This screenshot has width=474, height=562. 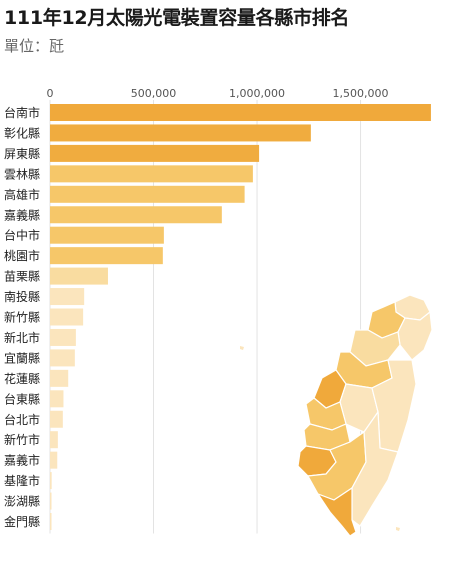 I want to click on map-region-islet, so click(x=398, y=529).